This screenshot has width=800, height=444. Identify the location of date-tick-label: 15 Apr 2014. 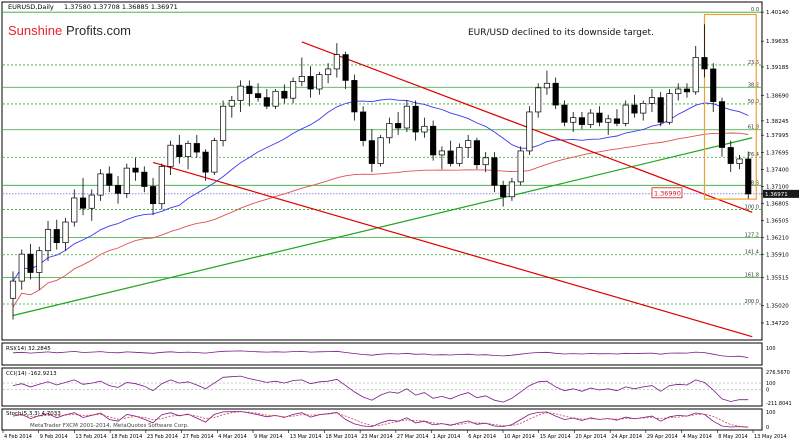
(555, 437).